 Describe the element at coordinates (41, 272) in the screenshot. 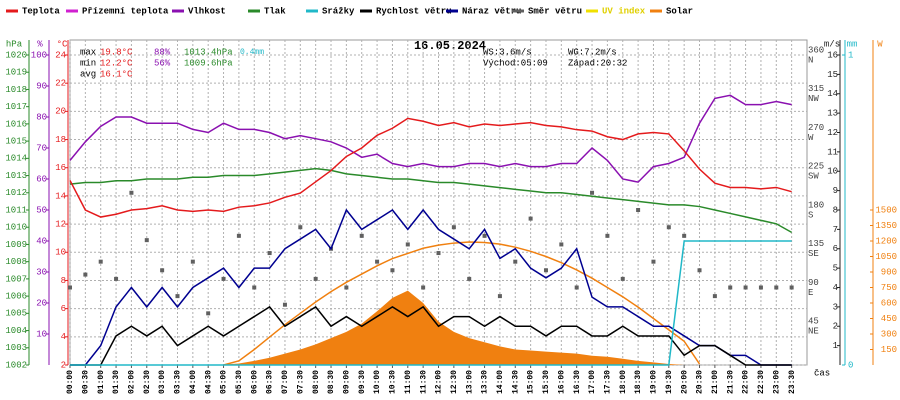

I see `tick-label: 30` at that location.